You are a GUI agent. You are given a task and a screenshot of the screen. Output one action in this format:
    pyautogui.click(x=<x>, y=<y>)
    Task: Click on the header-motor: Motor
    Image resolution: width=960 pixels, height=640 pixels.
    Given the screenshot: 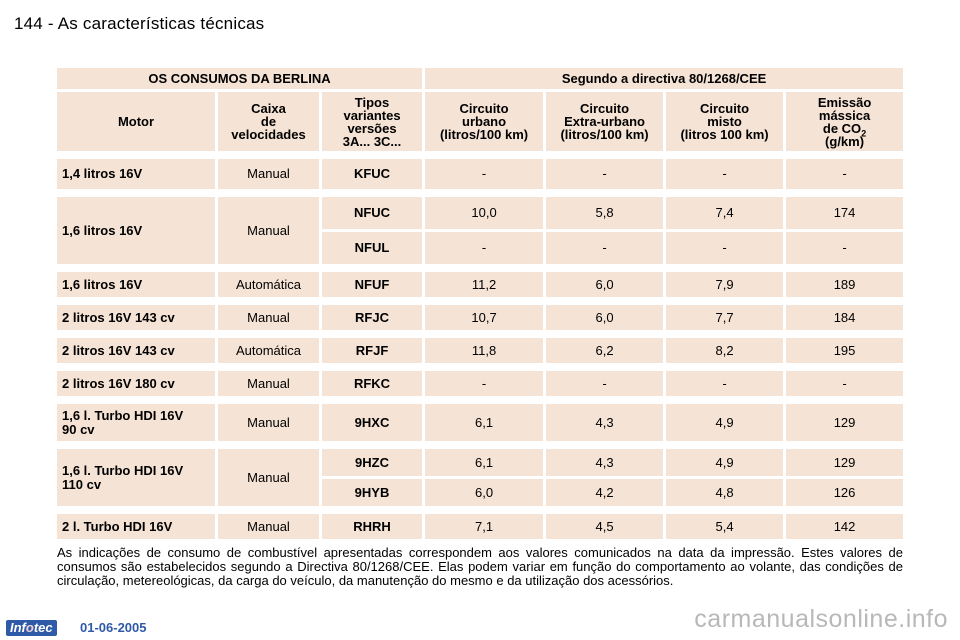 What is the action you would take?
    pyautogui.click(x=137, y=123)
    